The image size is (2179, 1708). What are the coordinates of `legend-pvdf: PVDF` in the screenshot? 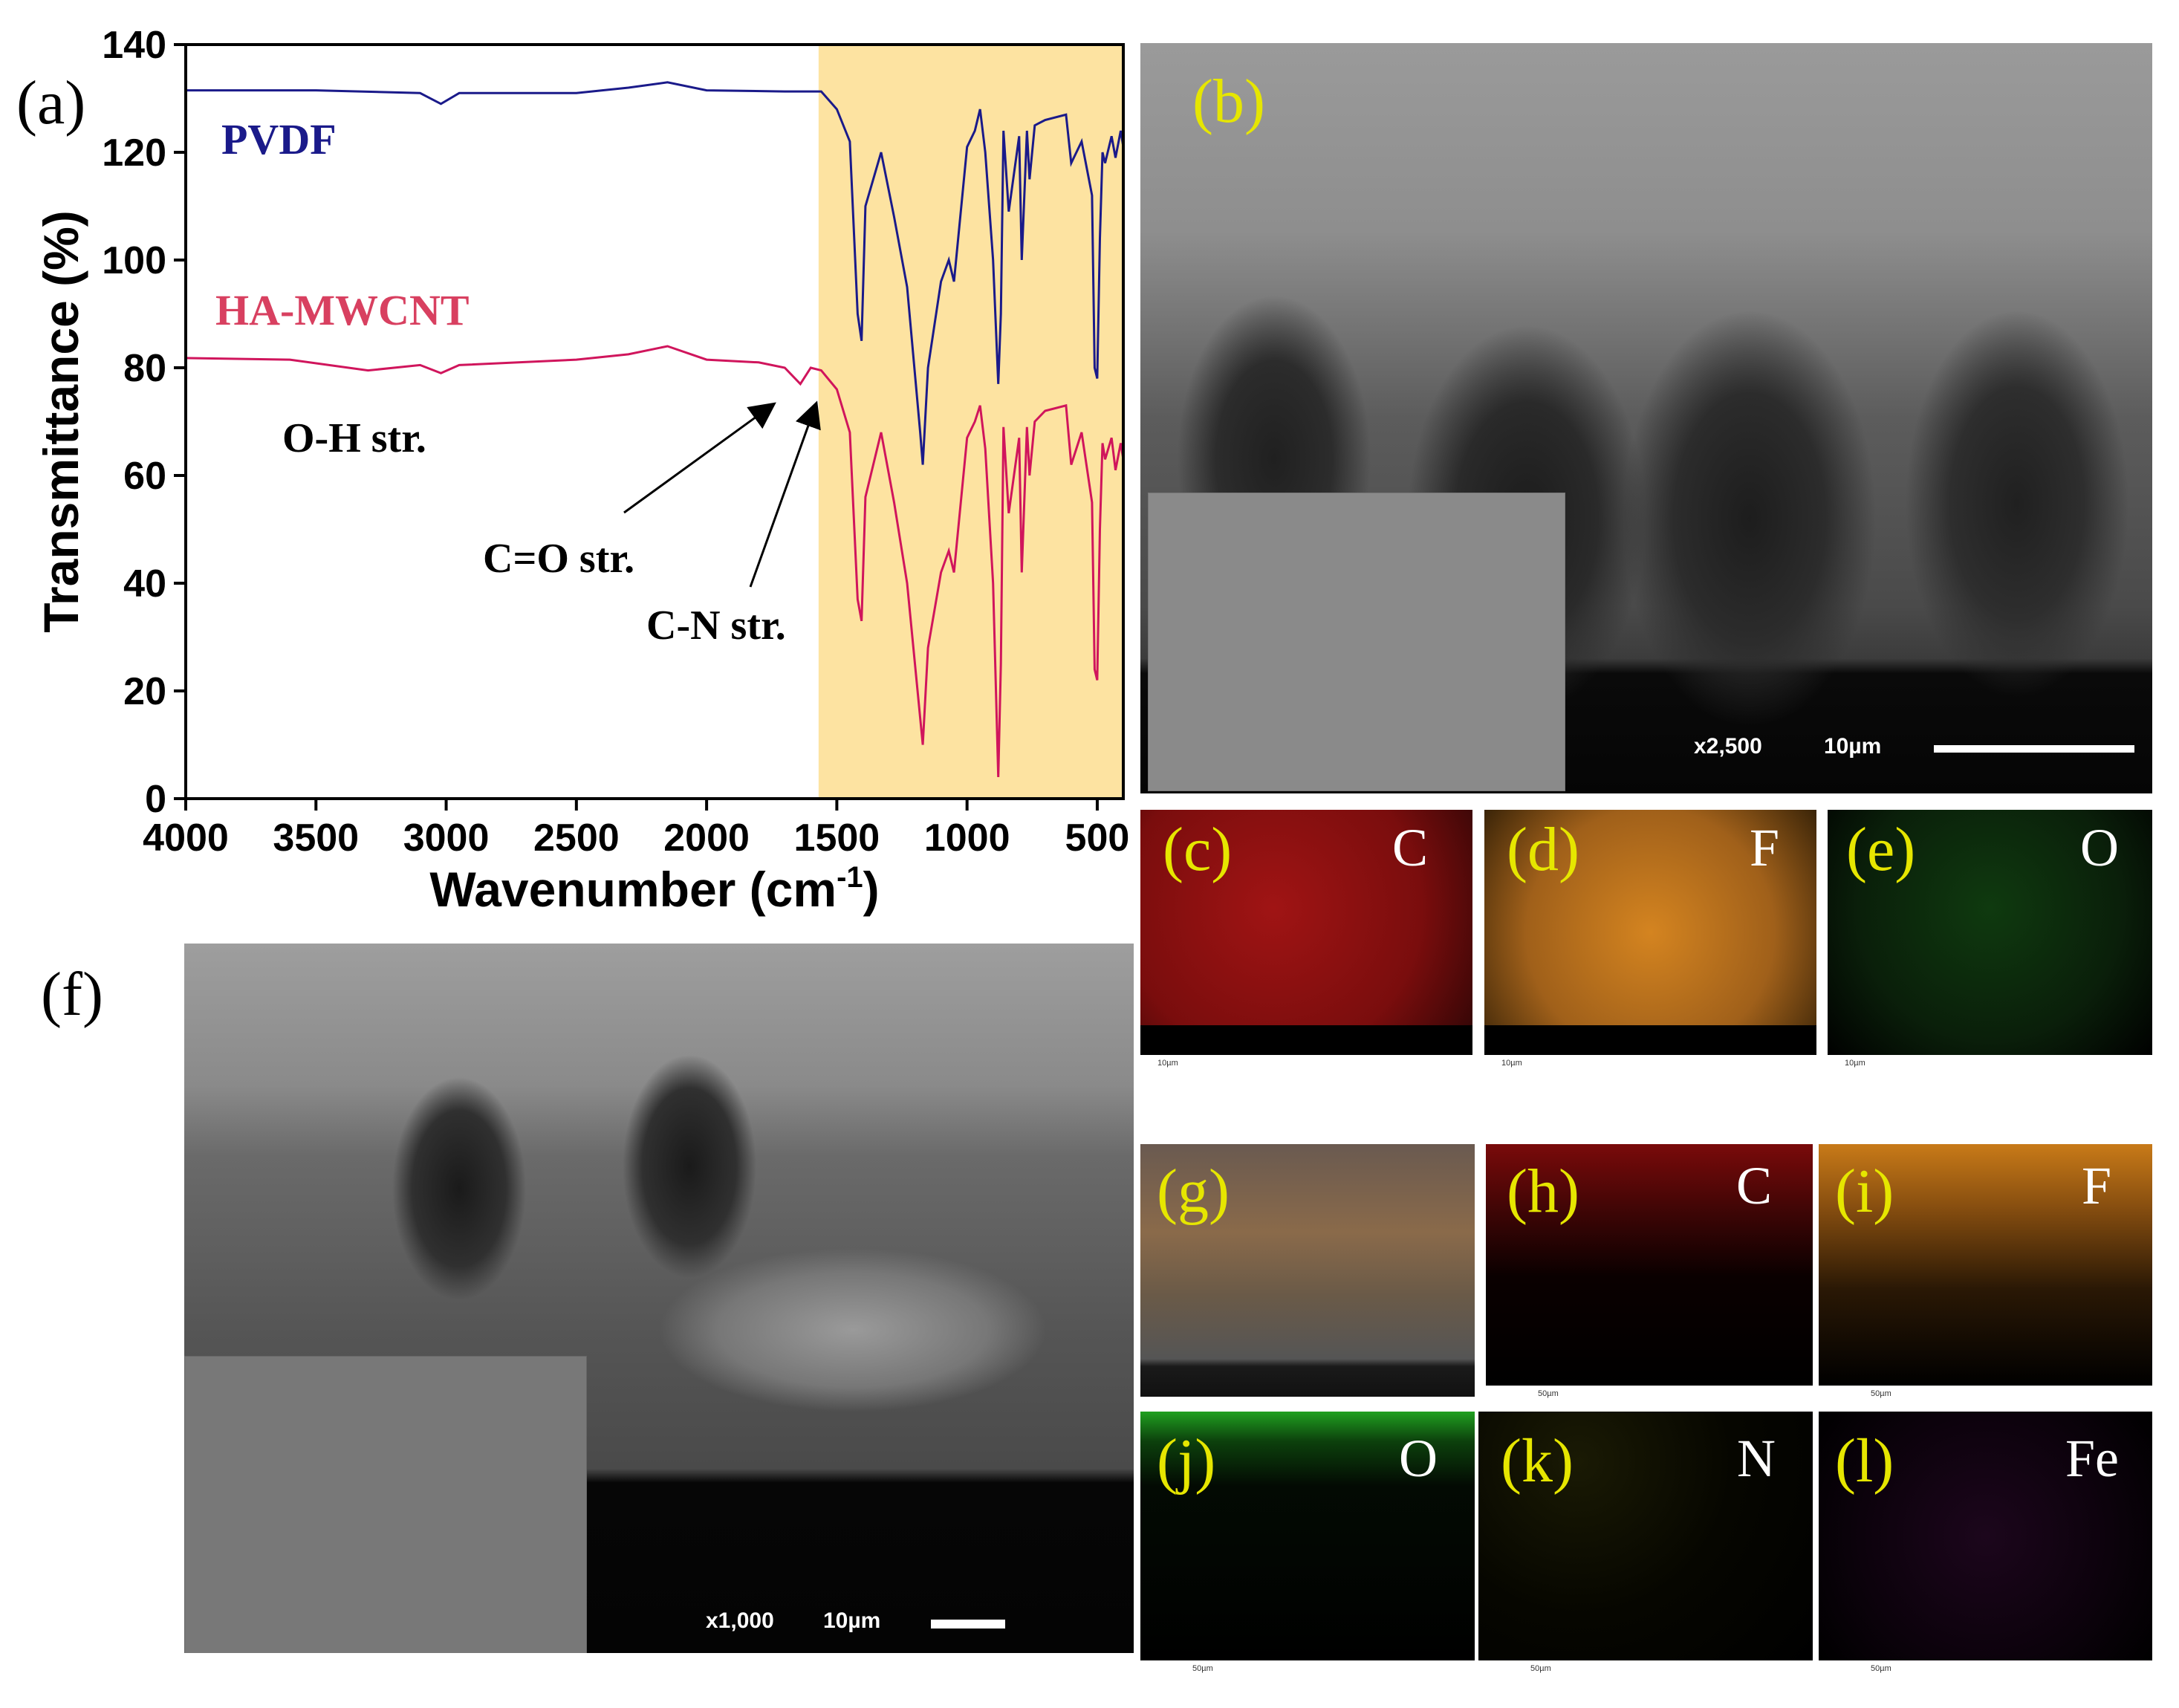 It's located at (279, 139).